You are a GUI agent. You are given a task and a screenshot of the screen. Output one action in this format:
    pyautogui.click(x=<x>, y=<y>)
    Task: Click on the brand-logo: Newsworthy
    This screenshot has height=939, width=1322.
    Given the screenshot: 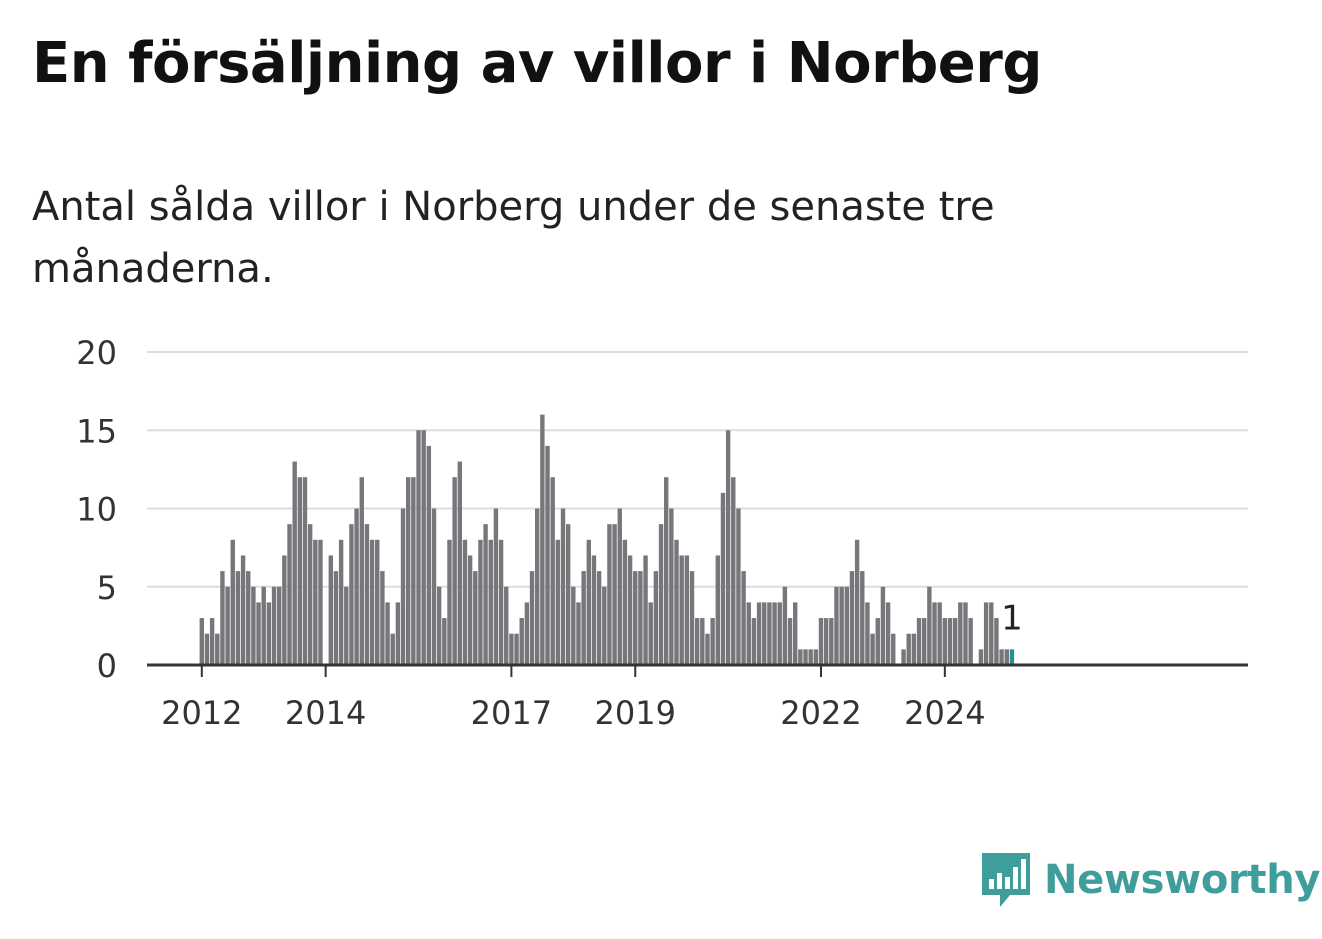 What is the action you would take?
    pyautogui.click(x=1150, y=880)
    